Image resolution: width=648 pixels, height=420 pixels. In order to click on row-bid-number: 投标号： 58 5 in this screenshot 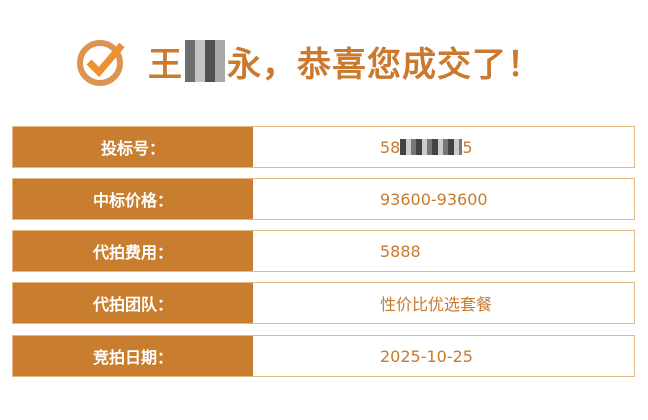, I will do `click(323, 147)`.